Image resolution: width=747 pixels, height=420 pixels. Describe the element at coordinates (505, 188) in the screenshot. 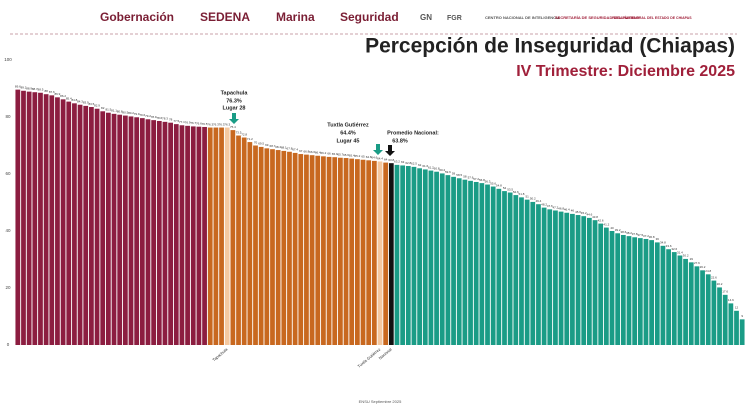

I see `value-label: 54` at that location.